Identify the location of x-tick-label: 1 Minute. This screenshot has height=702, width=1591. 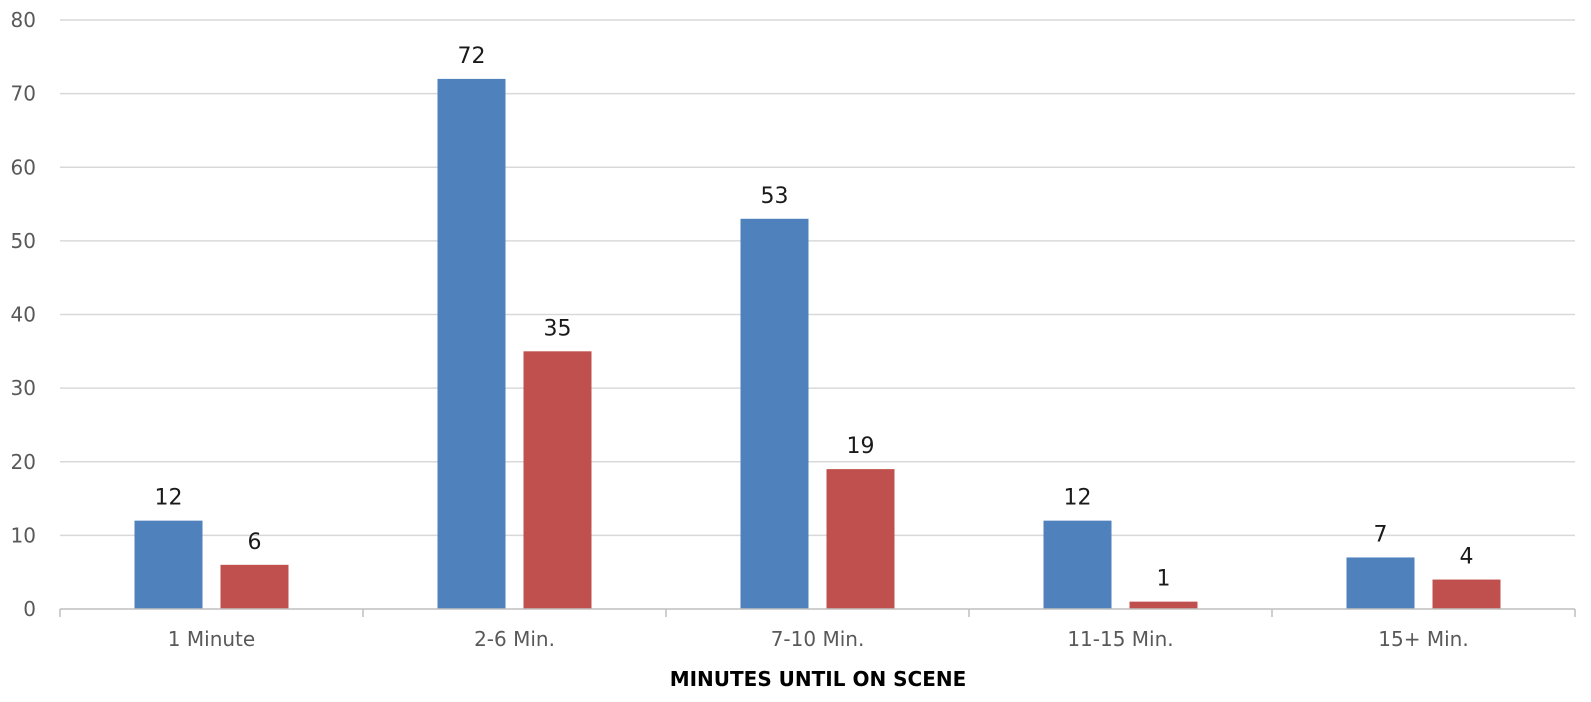
(211, 639).